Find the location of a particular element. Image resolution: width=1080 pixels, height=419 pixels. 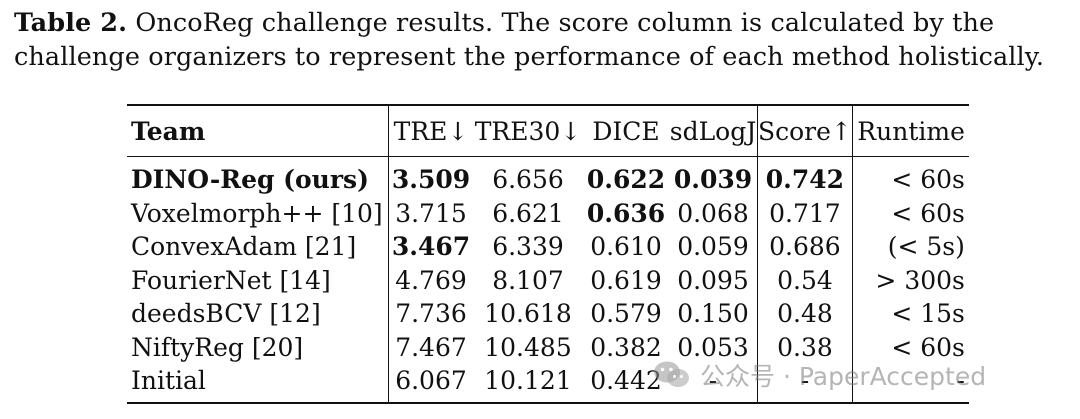

cell-dice: 0.636 is located at coordinates (626, 213).